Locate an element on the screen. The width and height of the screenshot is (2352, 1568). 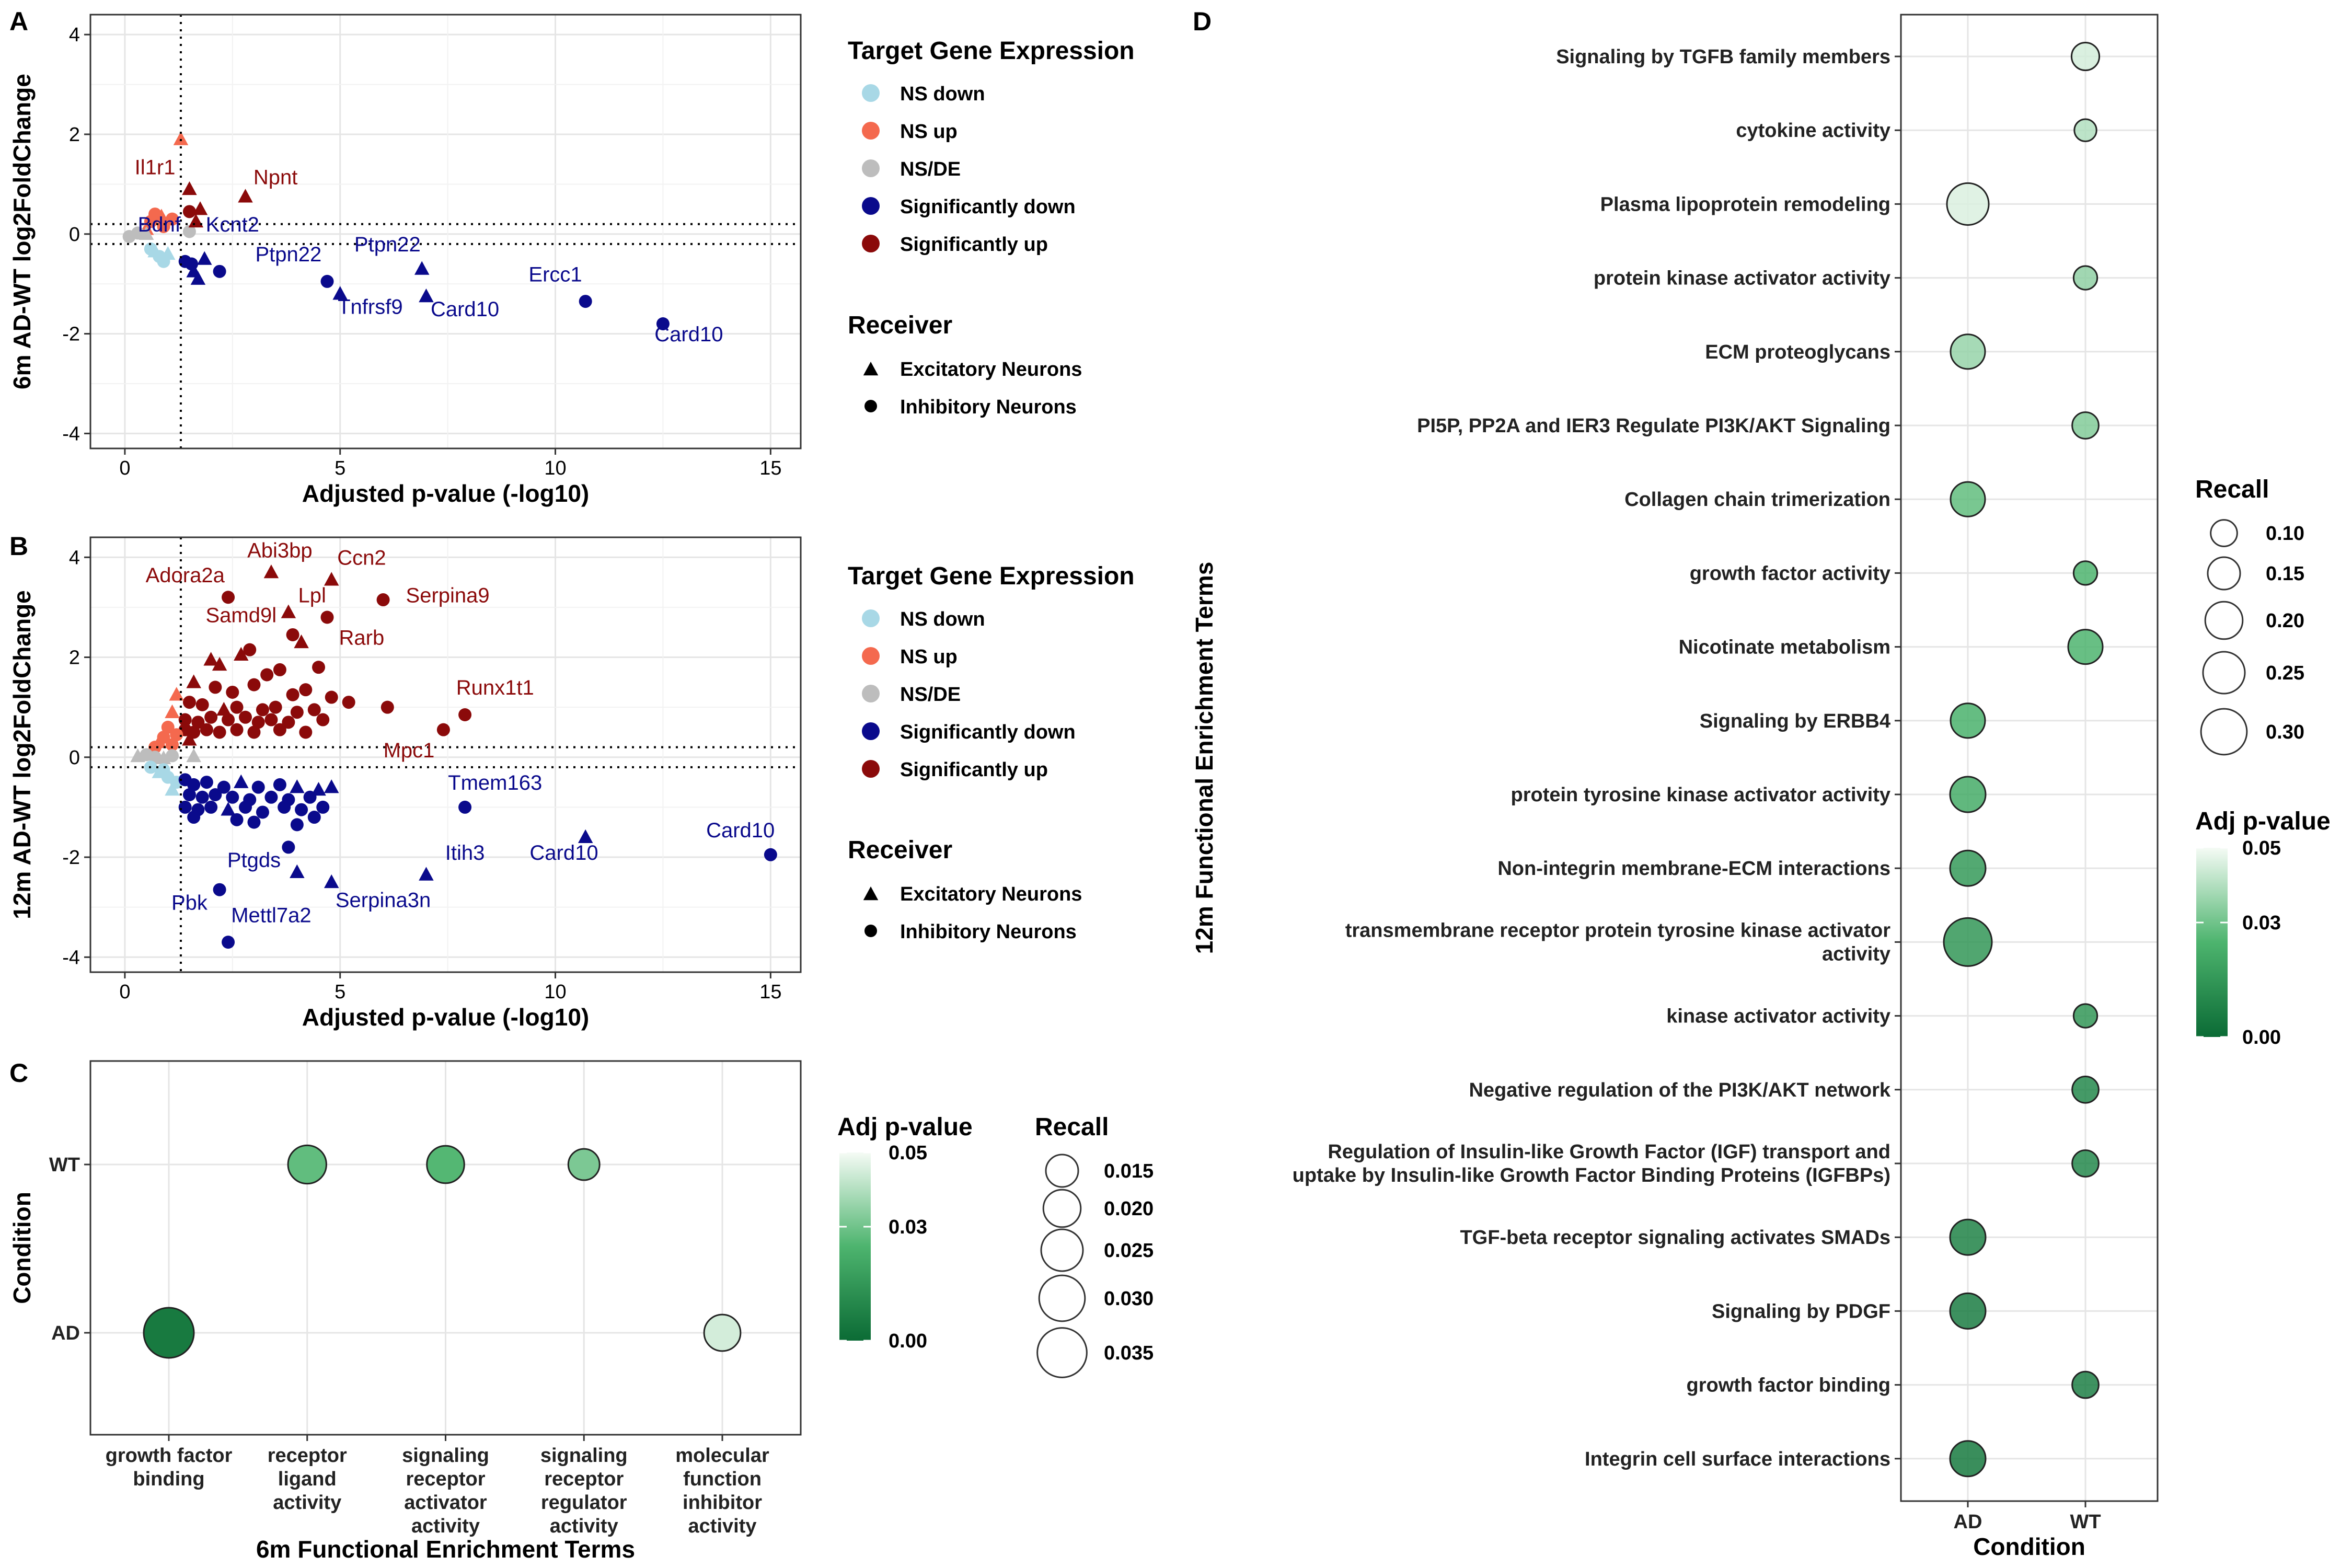
gene-label: Ptgds is located at coordinates (254, 860).